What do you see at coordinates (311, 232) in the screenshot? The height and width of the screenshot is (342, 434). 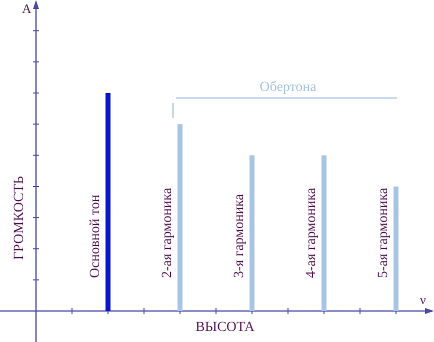 I see `x-tick-label: 4-ая гармоника` at bounding box center [311, 232].